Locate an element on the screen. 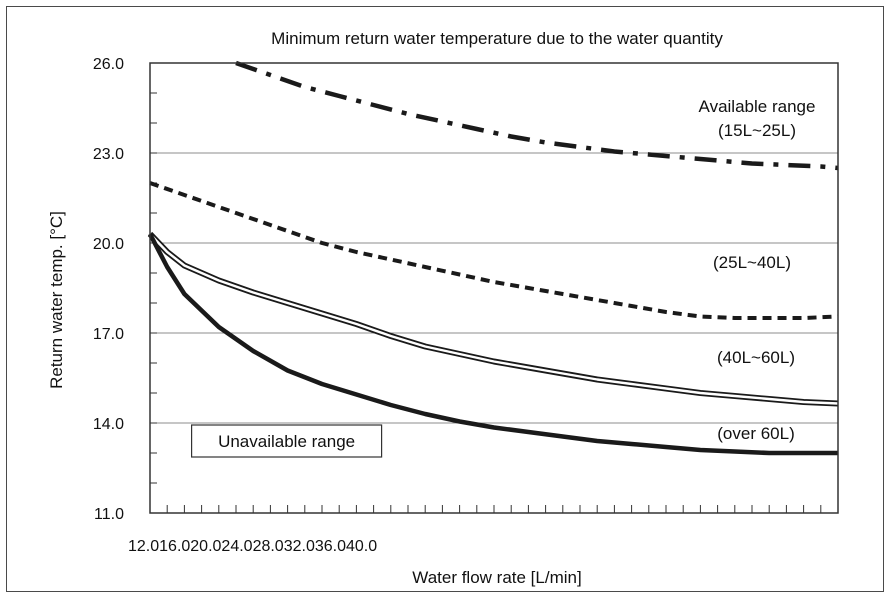 This screenshot has height=598, width=892. x-axis-label: Water flow rate [L/min] is located at coordinates (496, 577).